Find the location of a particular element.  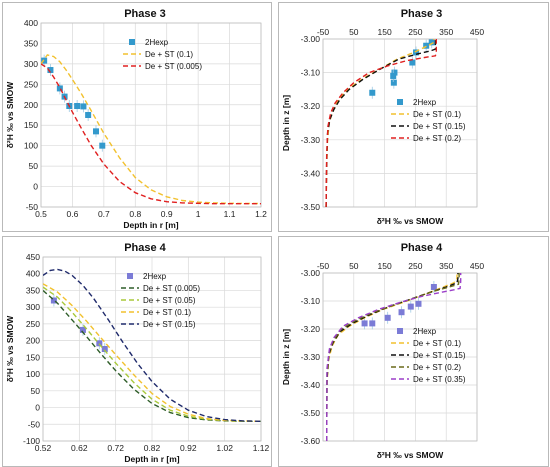

x-tick-label: 350 is located at coordinates (446, 266).